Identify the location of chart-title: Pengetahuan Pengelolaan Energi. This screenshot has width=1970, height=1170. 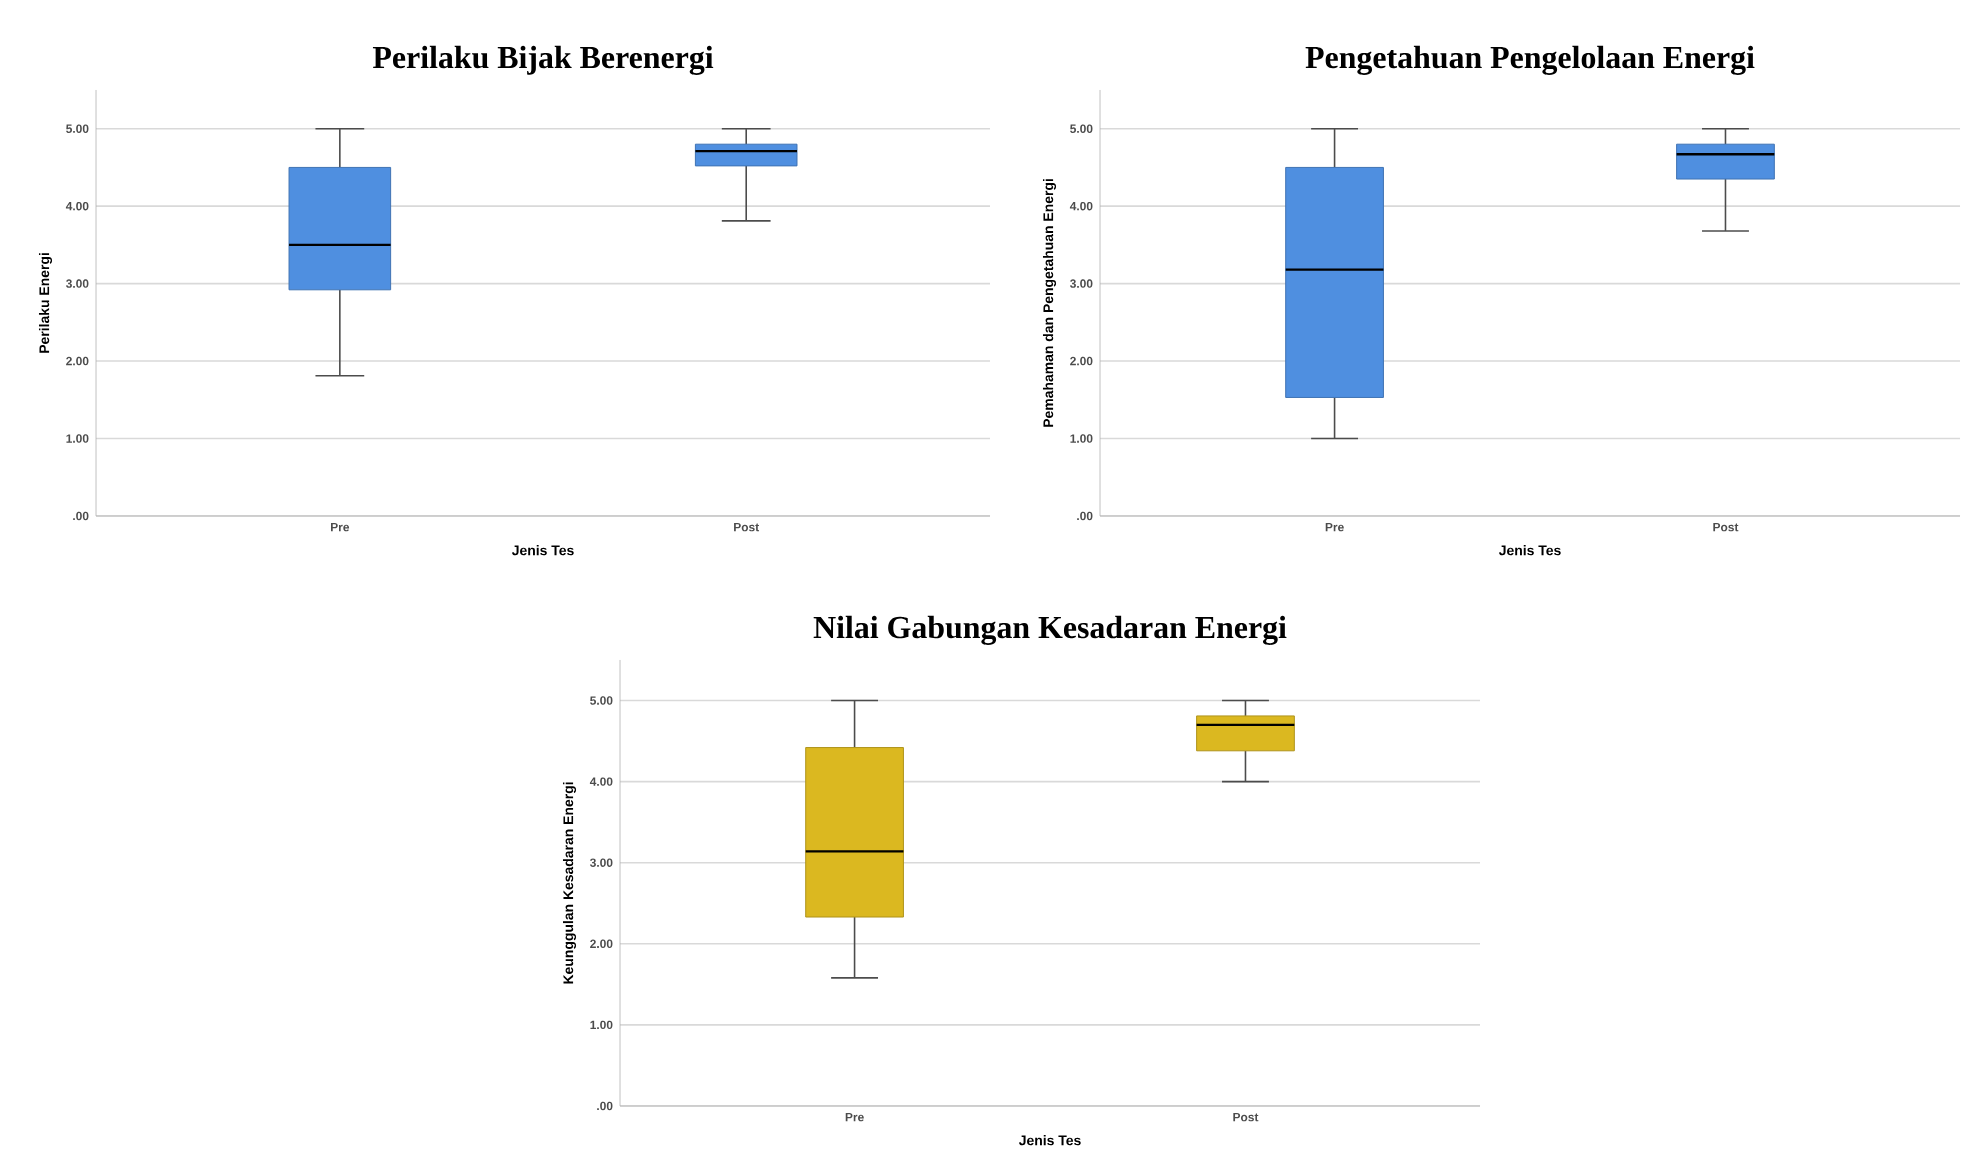
(1530, 60).